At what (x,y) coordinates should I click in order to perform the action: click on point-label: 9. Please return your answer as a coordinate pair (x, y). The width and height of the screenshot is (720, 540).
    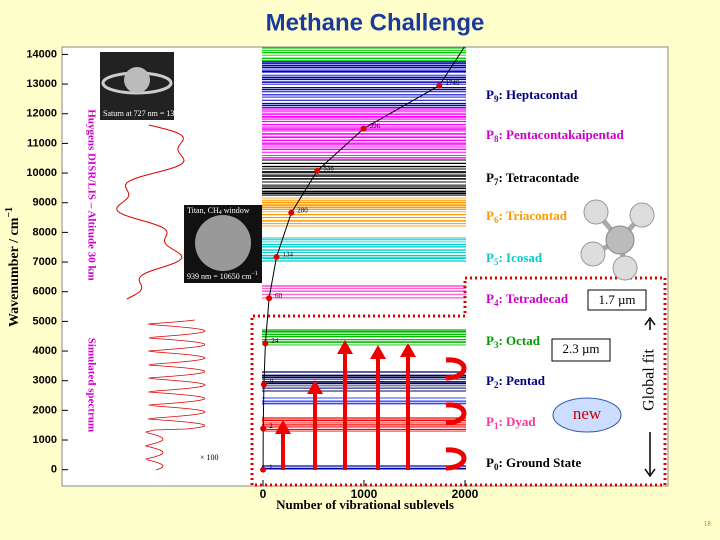
    Looking at the image, I should click on (272, 382).